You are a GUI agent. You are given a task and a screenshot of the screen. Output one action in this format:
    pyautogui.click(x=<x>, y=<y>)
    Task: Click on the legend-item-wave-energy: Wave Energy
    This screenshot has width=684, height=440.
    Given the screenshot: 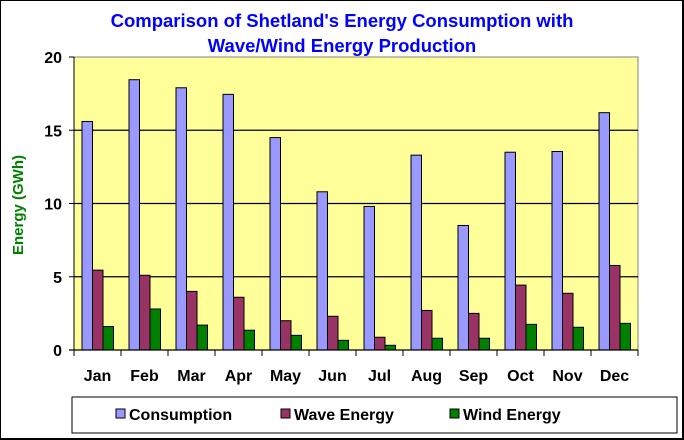 What is the action you would take?
    pyautogui.click(x=337, y=415)
    